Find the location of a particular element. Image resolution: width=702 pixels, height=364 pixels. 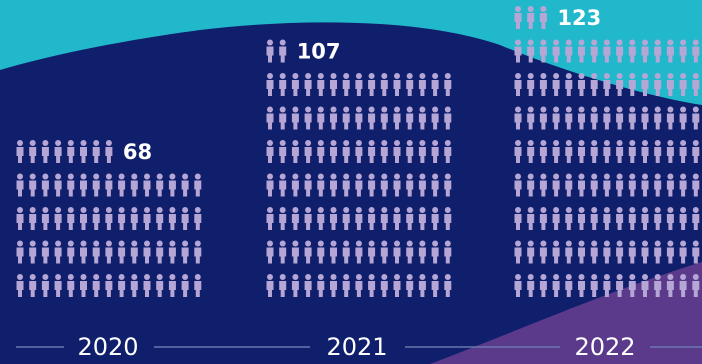

value-label-2020: 68 is located at coordinates (137, 152).